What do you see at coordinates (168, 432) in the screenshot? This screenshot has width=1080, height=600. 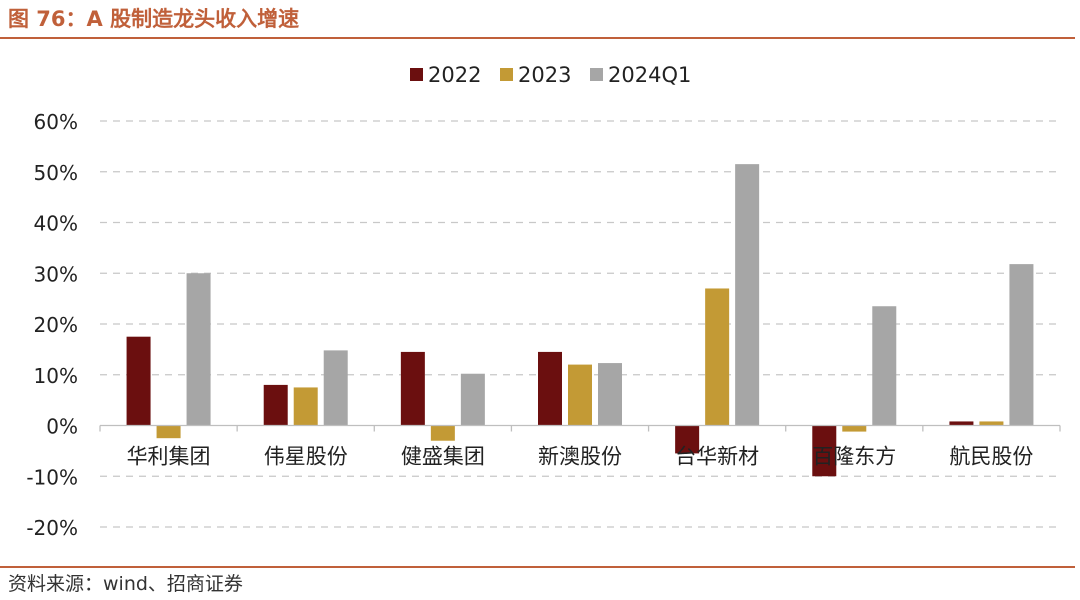 I see `bar-2023-华利集团` at bounding box center [168, 432].